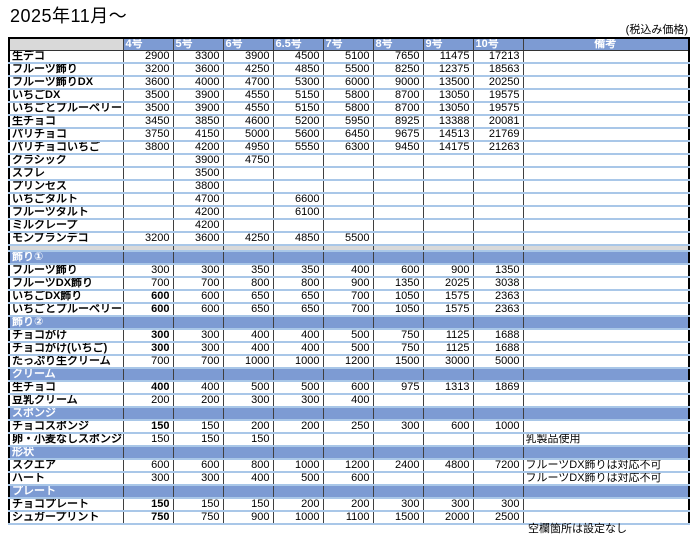  What do you see at coordinates (66, 57) in the screenshot?
I see `product-name-cell: 生デコ` at bounding box center [66, 57].